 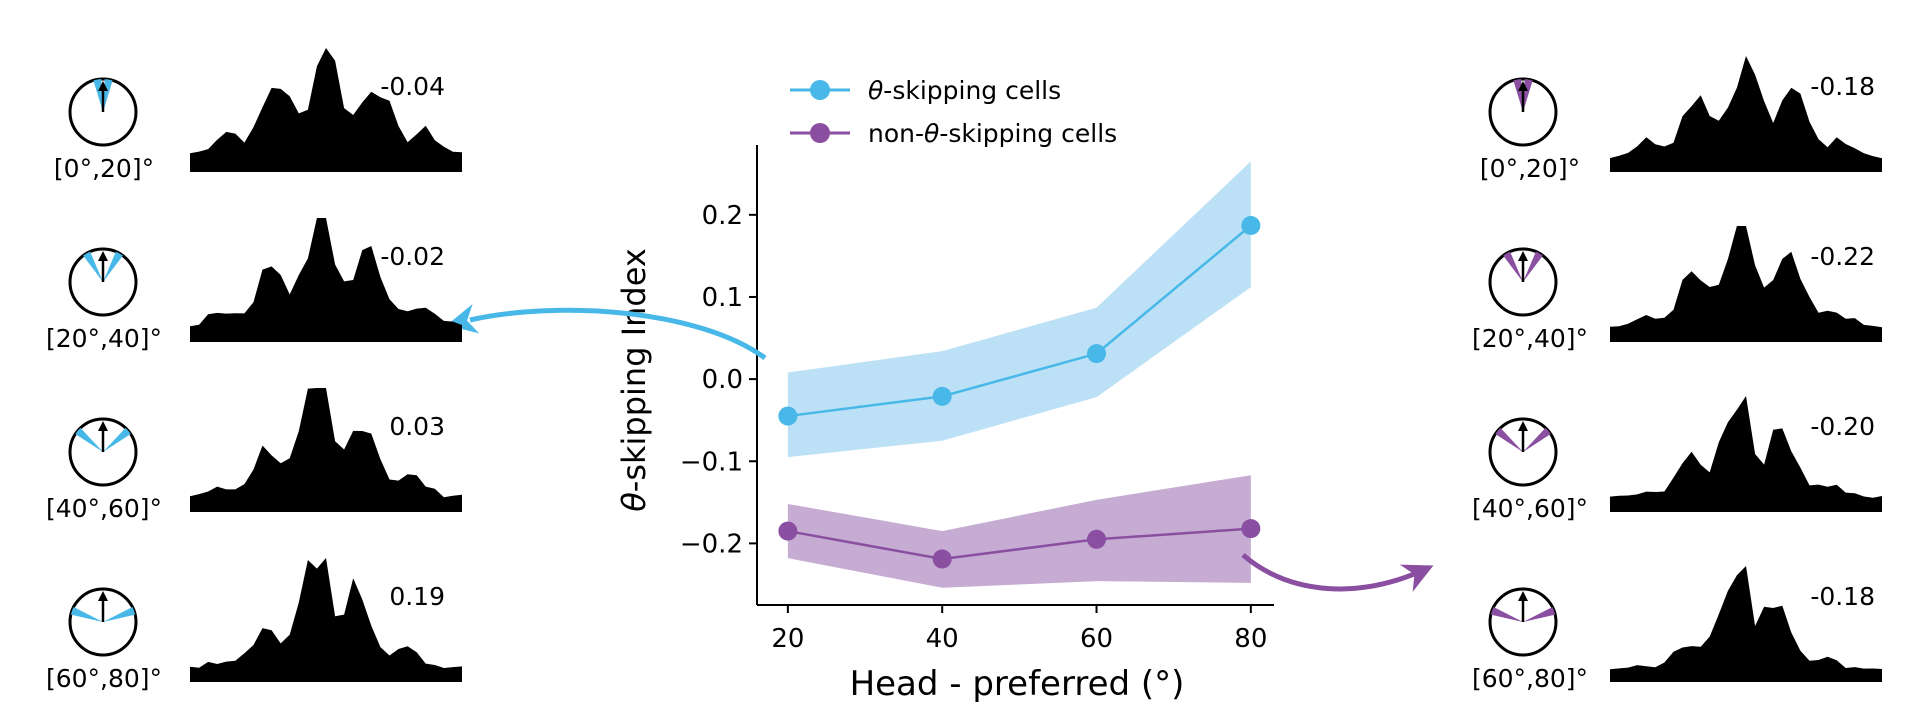 I want to click on inset-right-1: [0°,20]° -0.18, so click(x=1681, y=119).